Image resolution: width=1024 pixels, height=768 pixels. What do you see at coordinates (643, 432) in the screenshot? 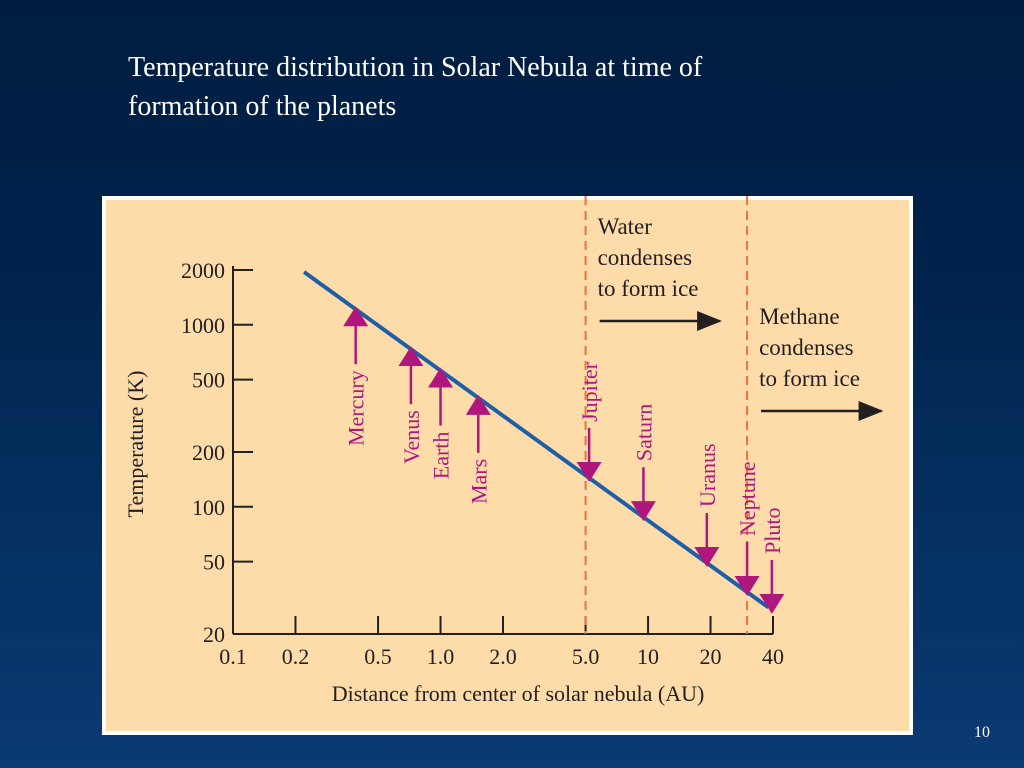
I see `planet-saturn-label: Saturn` at bounding box center [643, 432].